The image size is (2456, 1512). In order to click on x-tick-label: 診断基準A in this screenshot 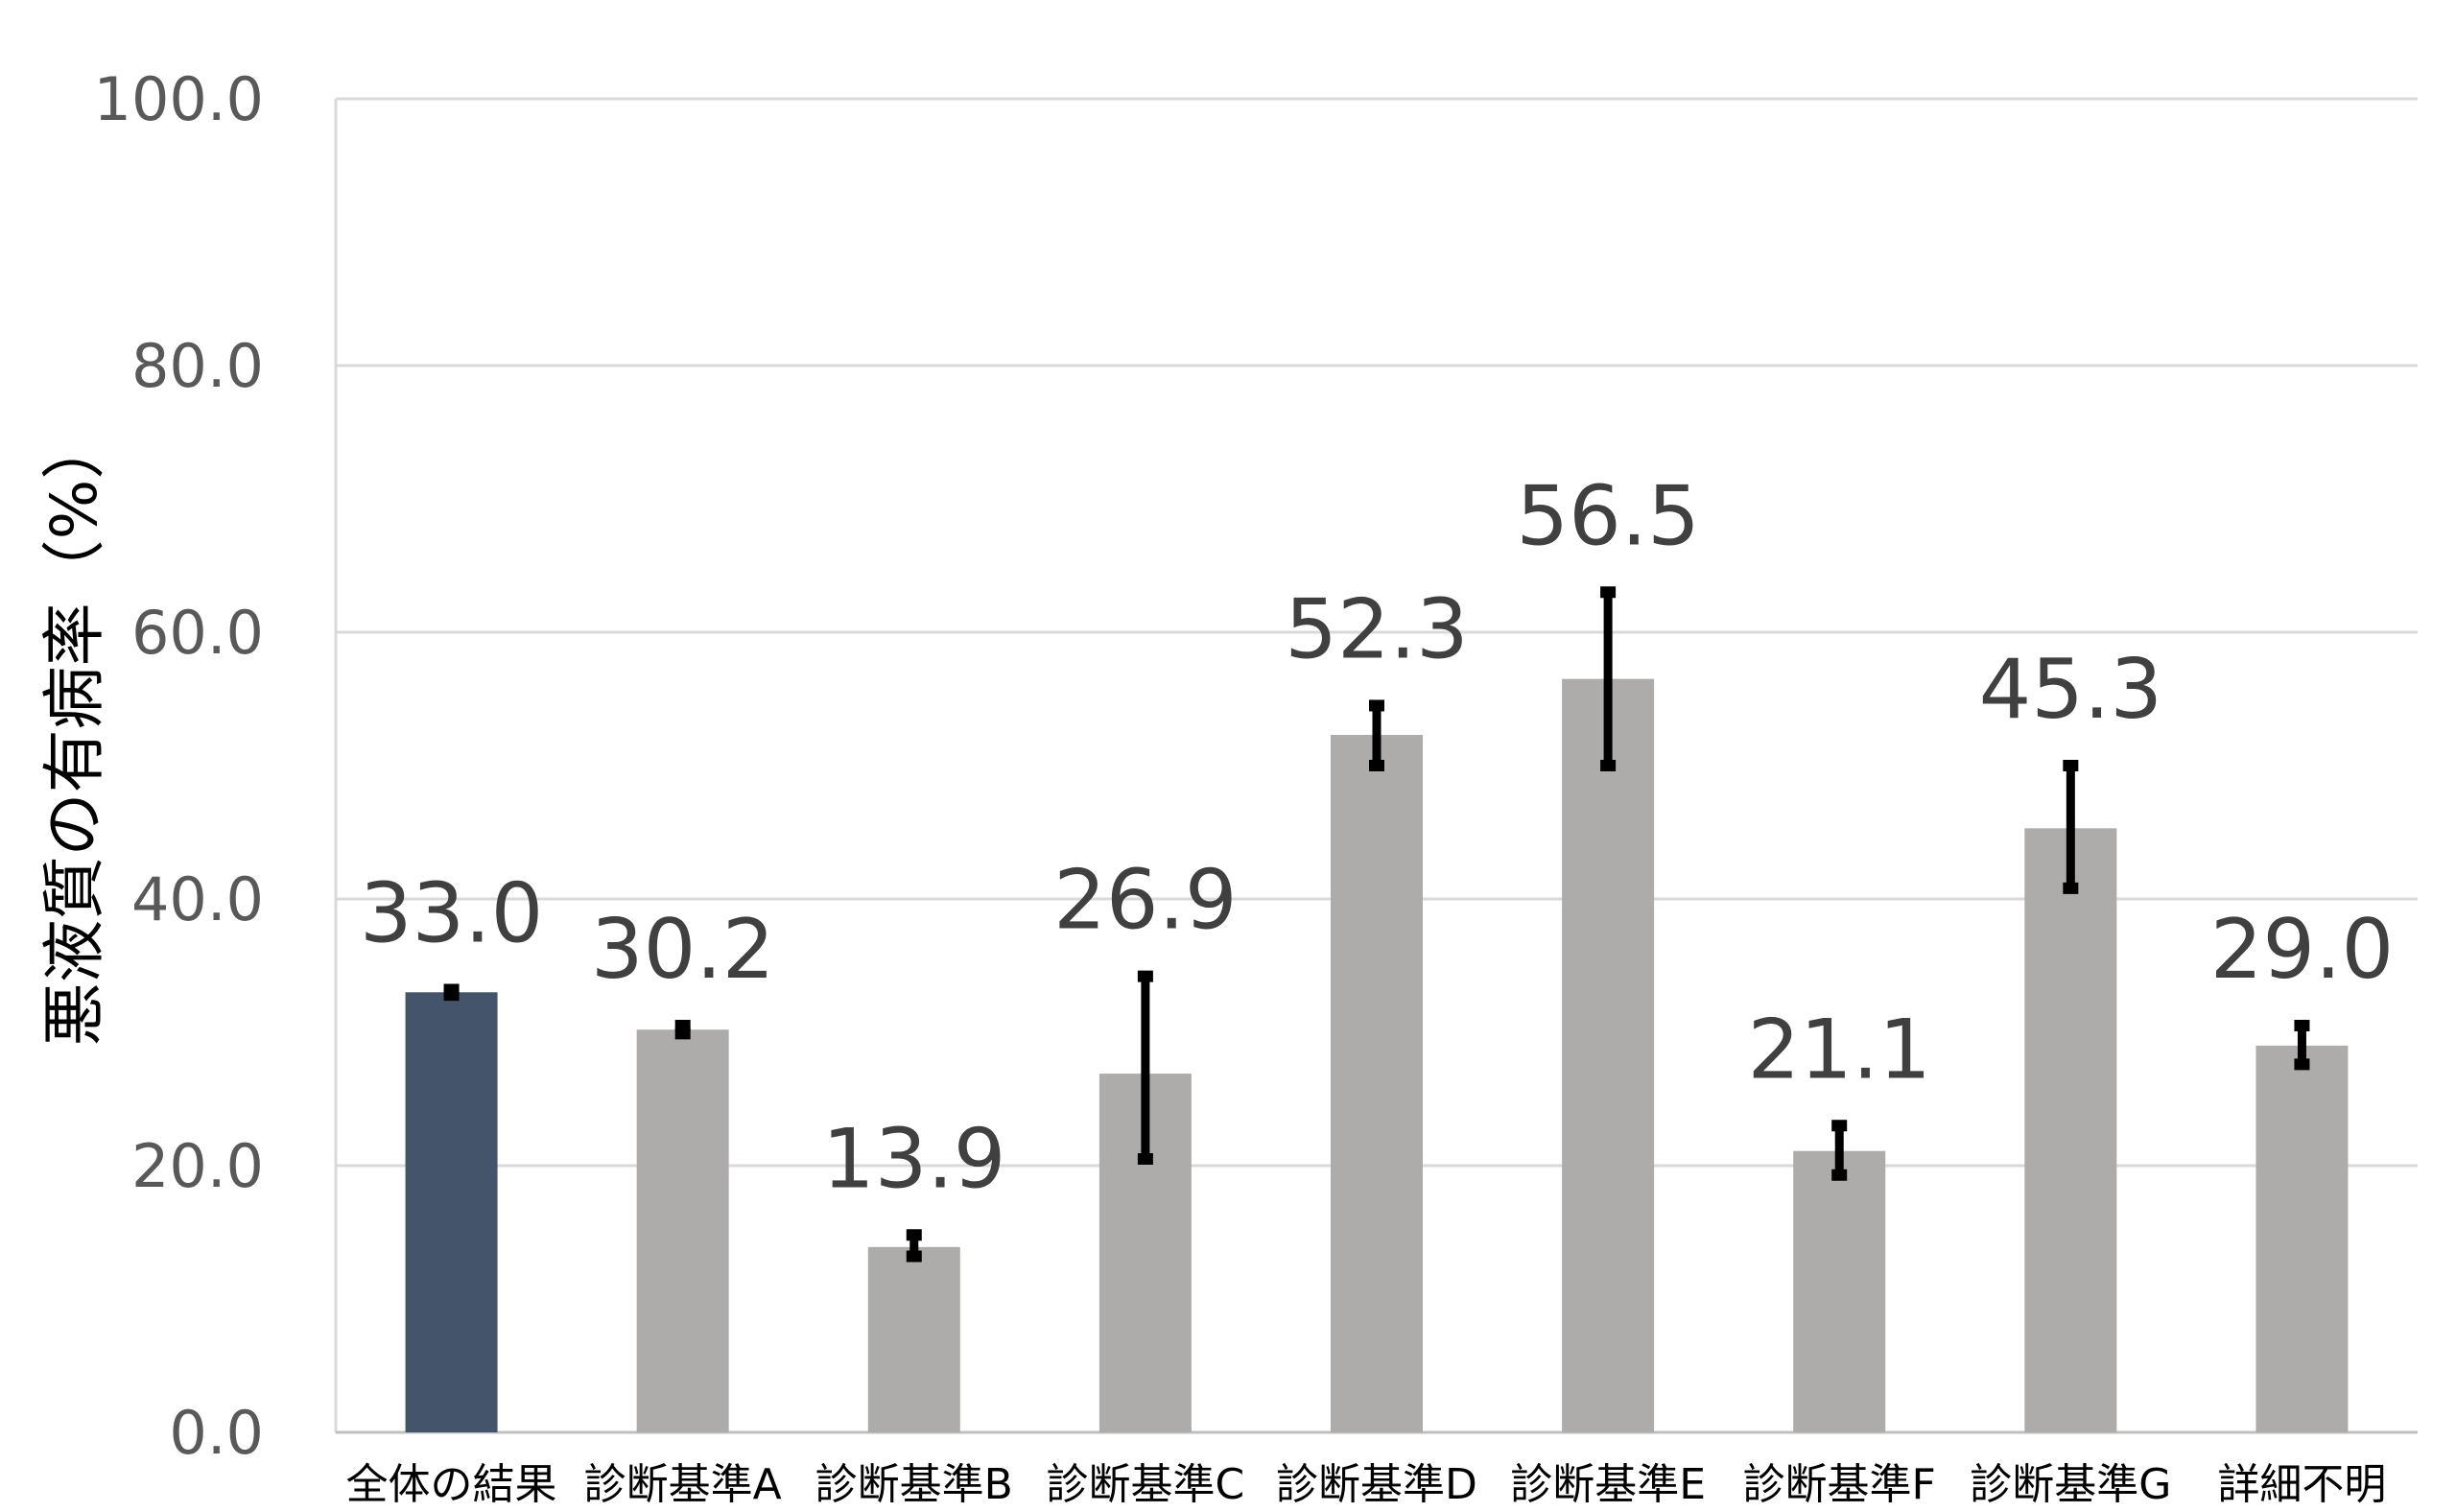, I will do `click(683, 1484)`.